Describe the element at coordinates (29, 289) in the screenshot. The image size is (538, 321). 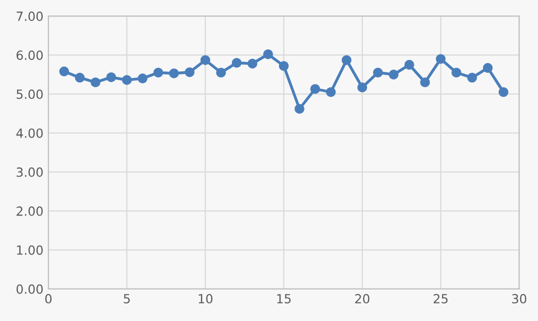
I see `y-tick-label: 0.00` at that location.